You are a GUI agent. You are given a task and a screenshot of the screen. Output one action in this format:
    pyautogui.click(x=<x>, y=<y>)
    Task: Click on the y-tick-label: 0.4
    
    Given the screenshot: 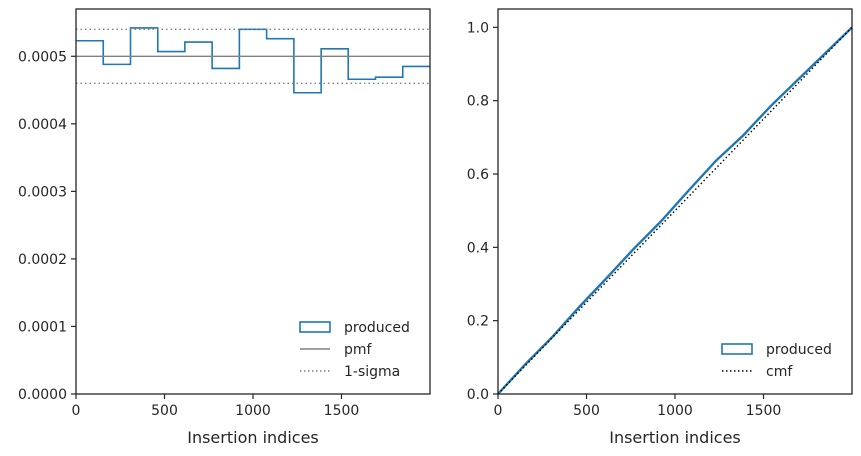 What is the action you would take?
    pyautogui.click(x=478, y=248)
    